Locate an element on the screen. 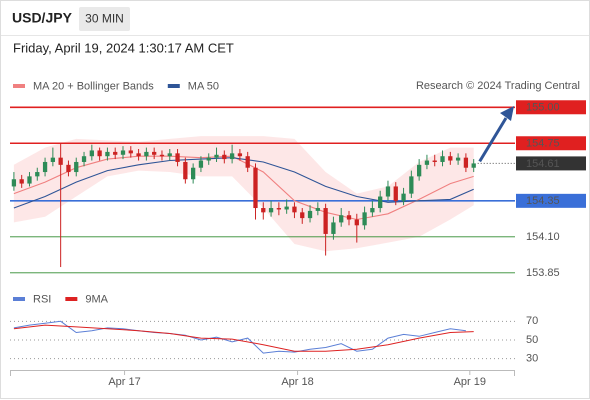 This screenshot has width=590, height=400. rsi-tick-label: 70 is located at coordinates (532, 321).